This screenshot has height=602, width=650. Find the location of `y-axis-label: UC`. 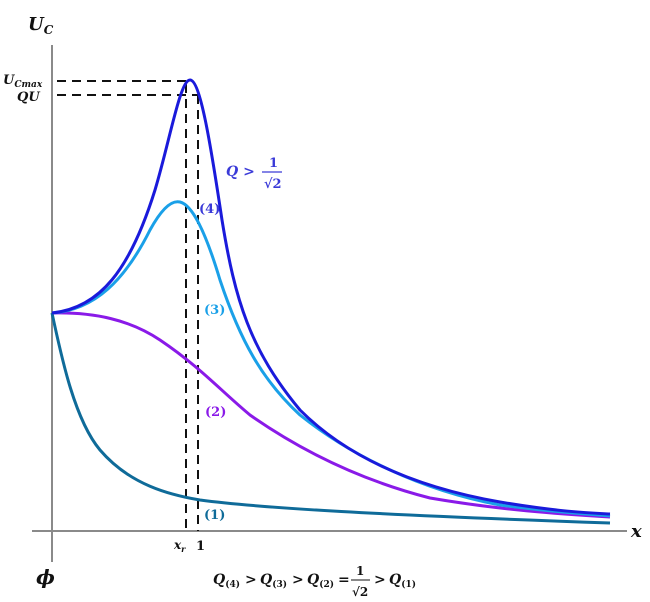

y-axis-label: UC is located at coordinates (41, 25).